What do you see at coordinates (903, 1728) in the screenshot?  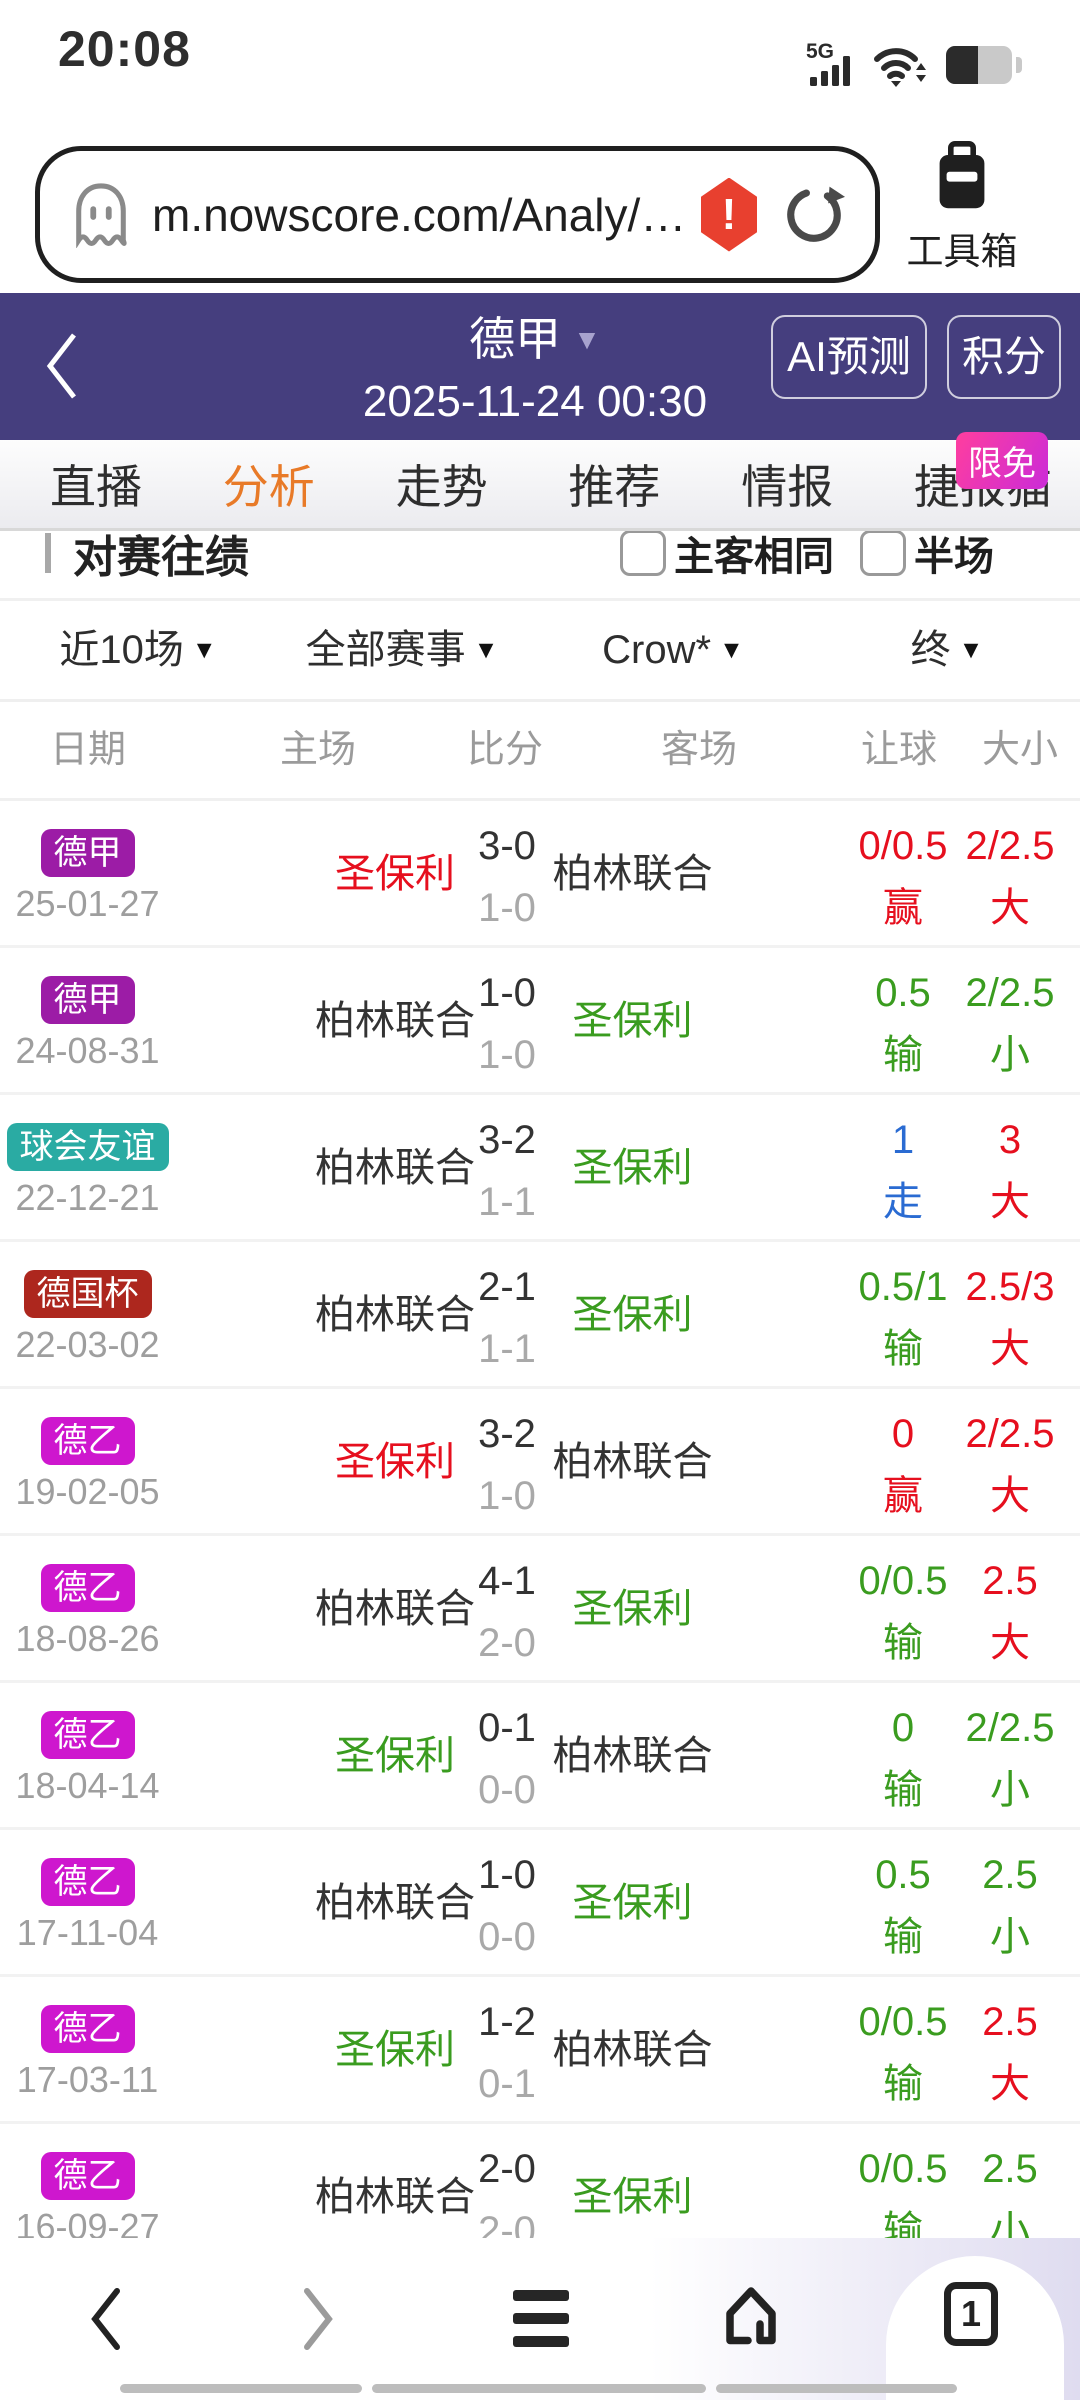 I see `handicap-line: 0` at bounding box center [903, 1728].